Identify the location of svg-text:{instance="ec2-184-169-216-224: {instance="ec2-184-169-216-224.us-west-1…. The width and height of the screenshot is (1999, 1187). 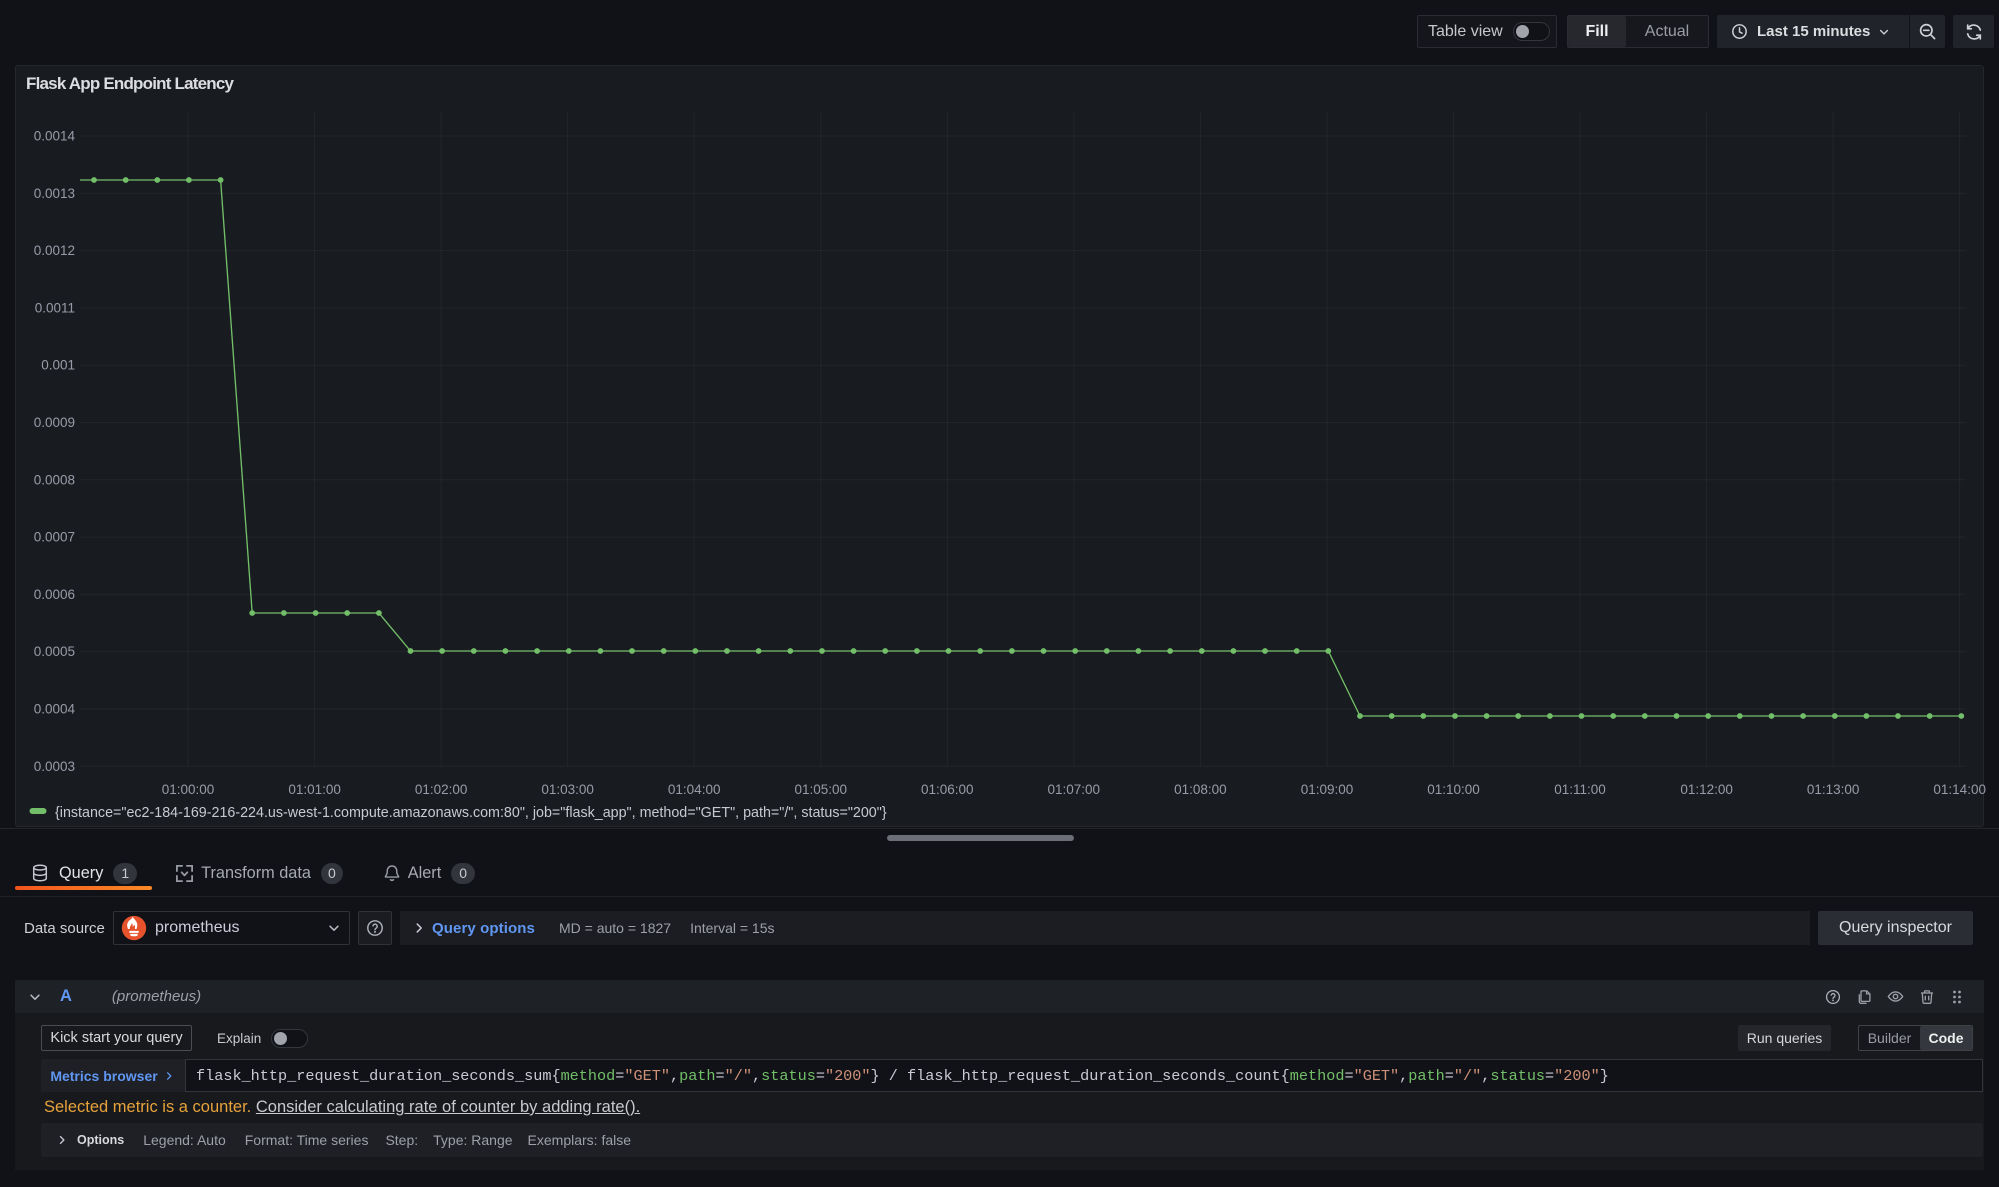
(471, 813).